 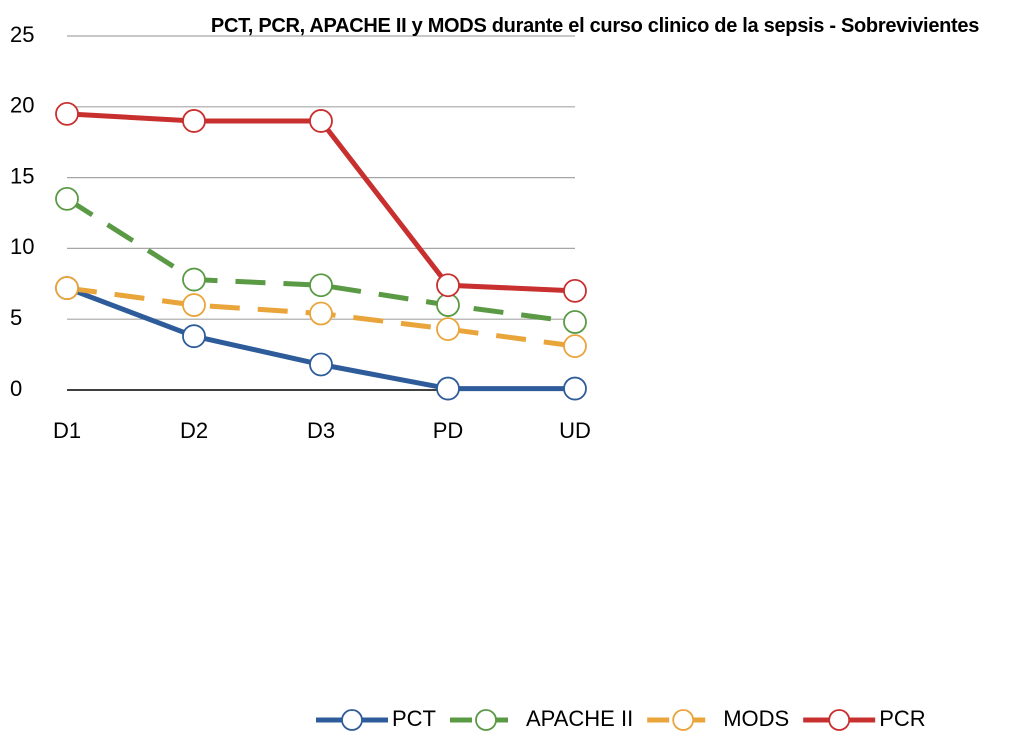 I want to click on x-tick-label: PD, so click(x=448, y=430).